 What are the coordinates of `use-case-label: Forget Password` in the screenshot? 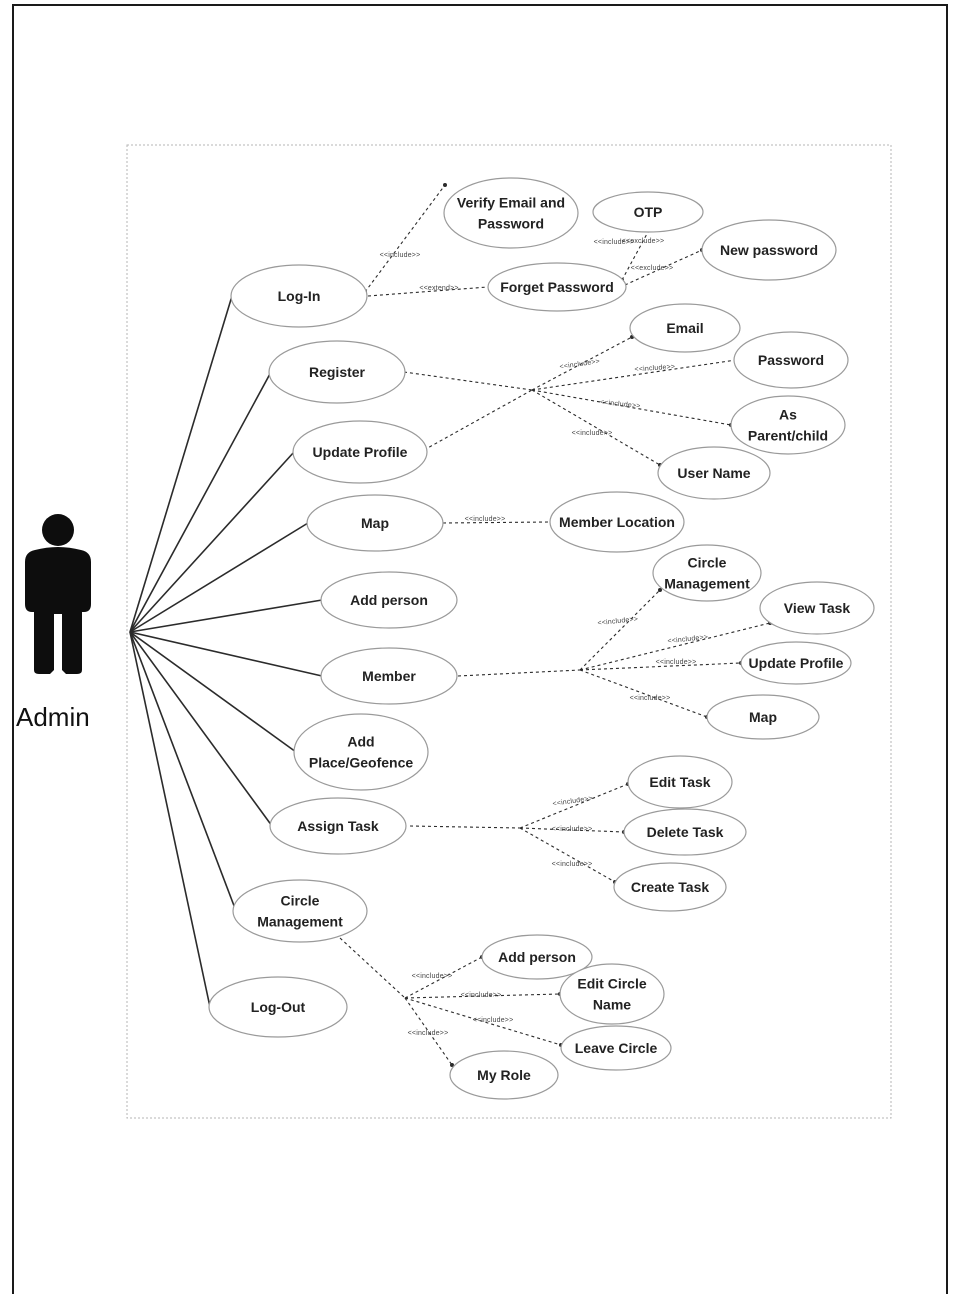 It's located at (557, 287).